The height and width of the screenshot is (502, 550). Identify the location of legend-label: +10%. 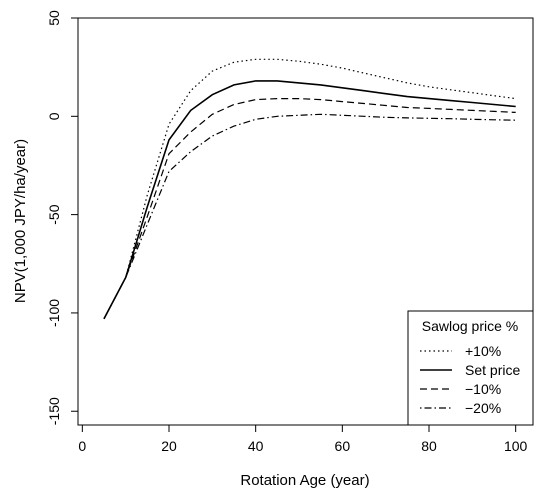
(483, 351).